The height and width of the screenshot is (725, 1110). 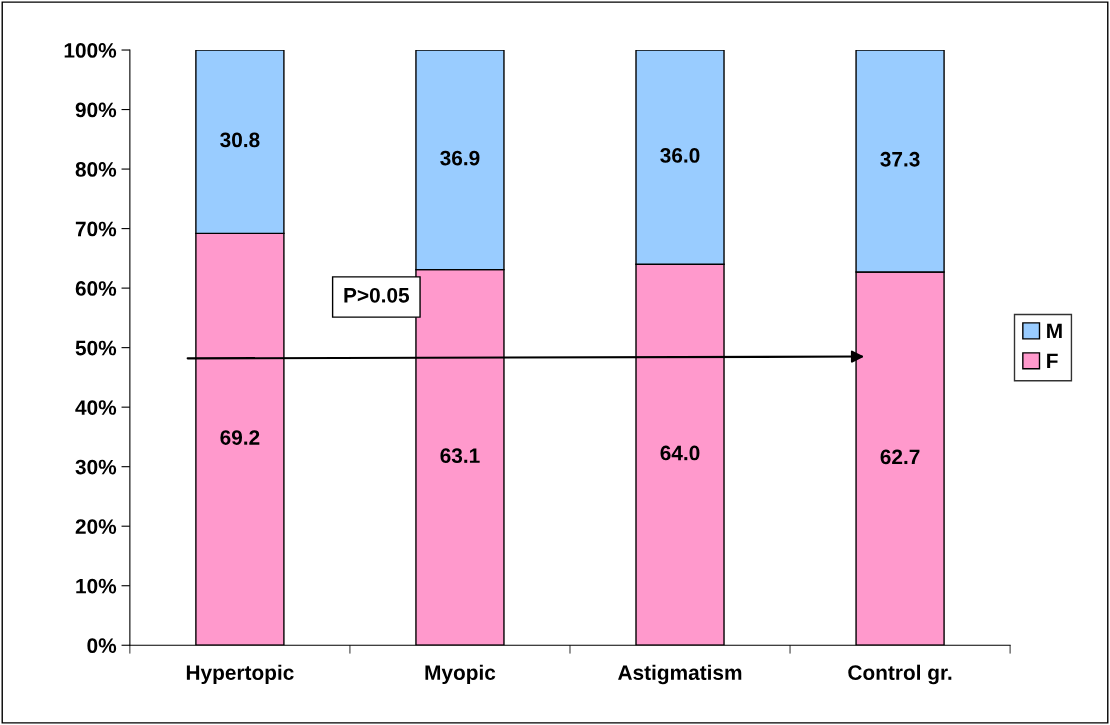 I want to click on data-label: 36.9, so click(x=460, y=158).